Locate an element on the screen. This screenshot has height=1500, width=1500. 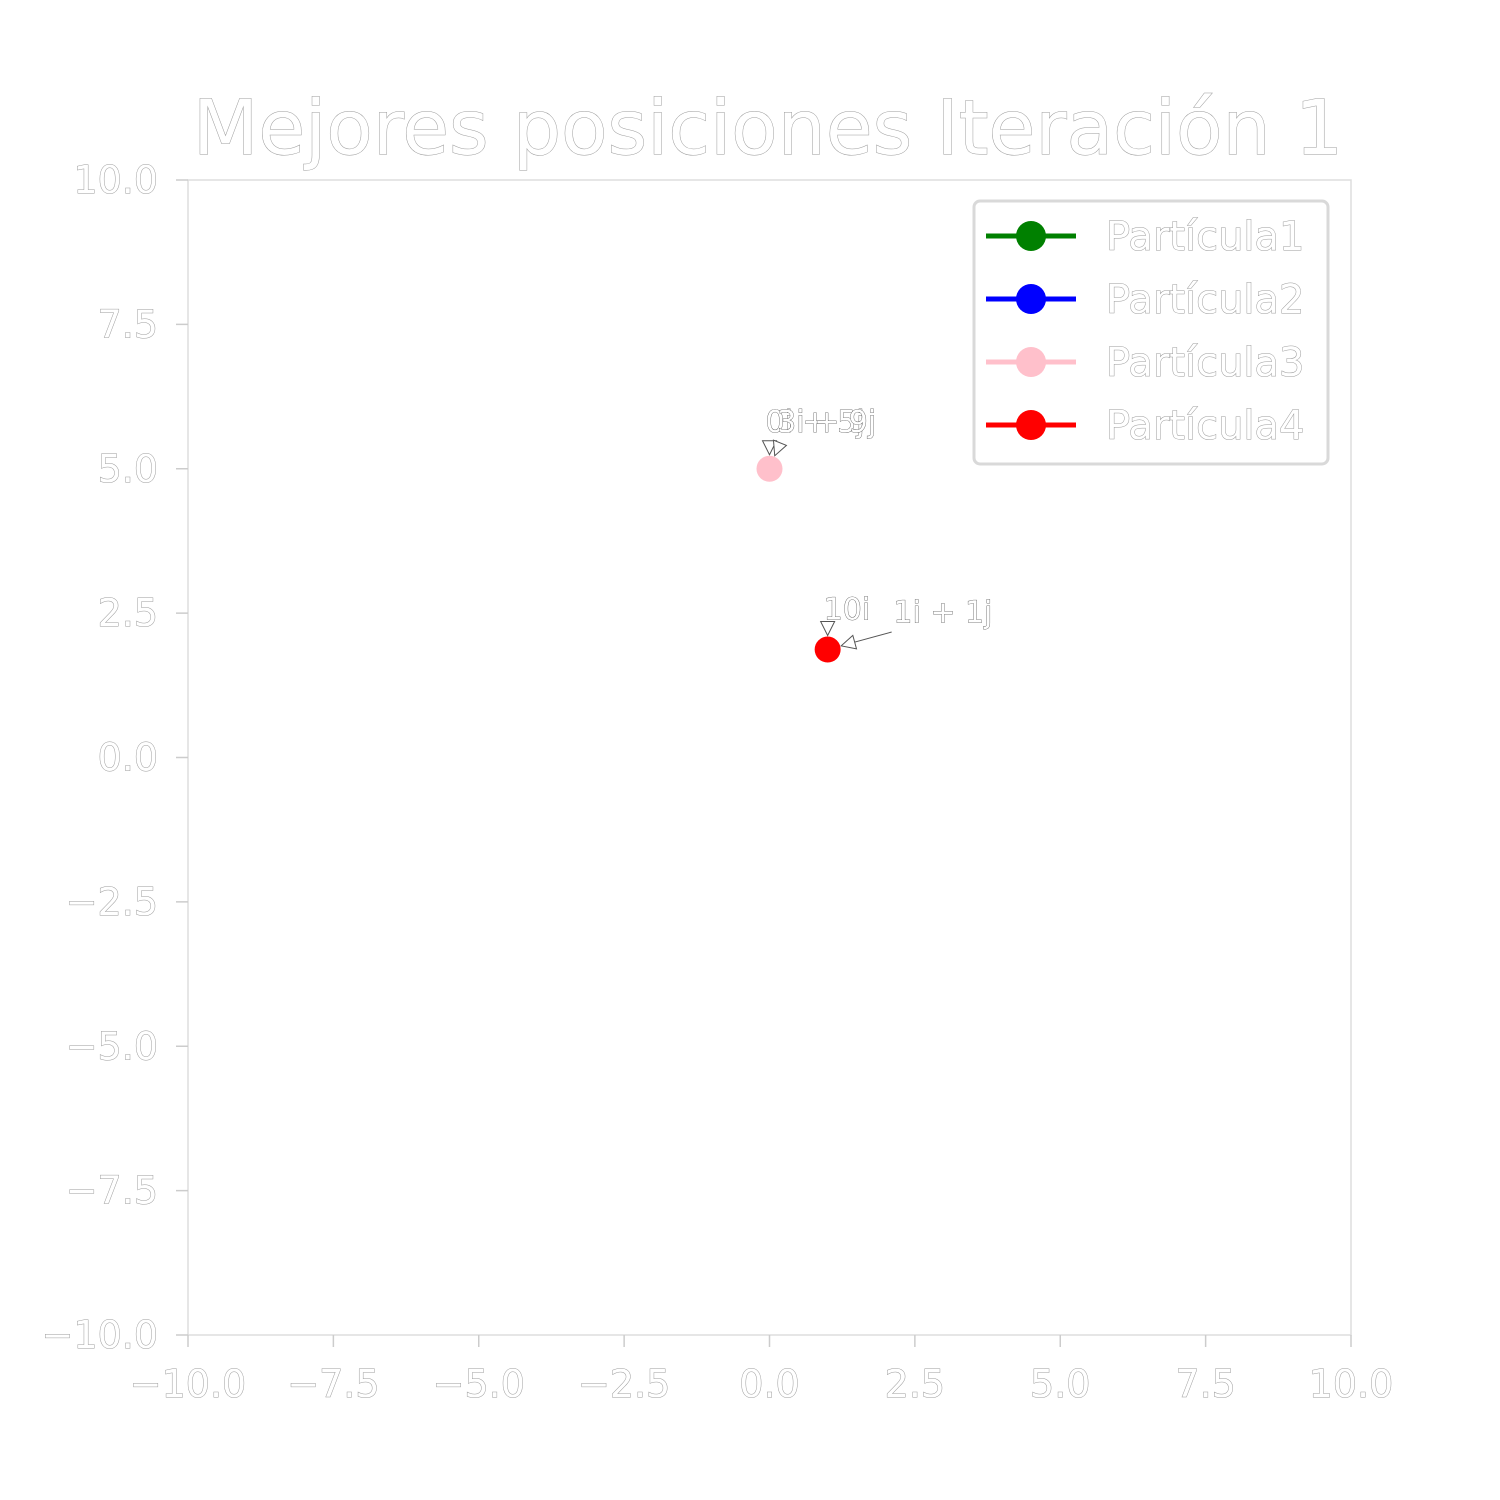
annotation-label: 3i + 9j is located at coordinates (826, 422).